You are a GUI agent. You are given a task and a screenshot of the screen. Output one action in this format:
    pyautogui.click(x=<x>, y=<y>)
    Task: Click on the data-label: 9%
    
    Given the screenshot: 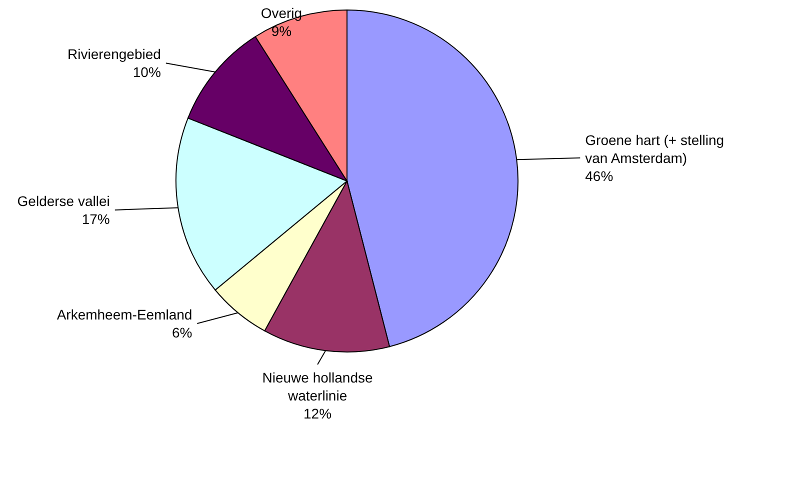 What is the action you would take?
    pyautogui.click(x=281, y=31)
    